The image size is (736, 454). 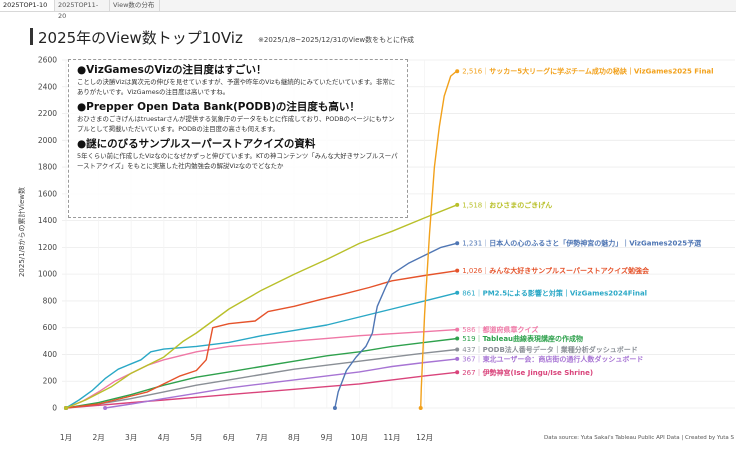 What do you see at coordinates (565, 292) in the screenshot?
I see `series-name-label: PM2.5による影響と対策｜VizGames2024Final` at bounding box center [565, 292].